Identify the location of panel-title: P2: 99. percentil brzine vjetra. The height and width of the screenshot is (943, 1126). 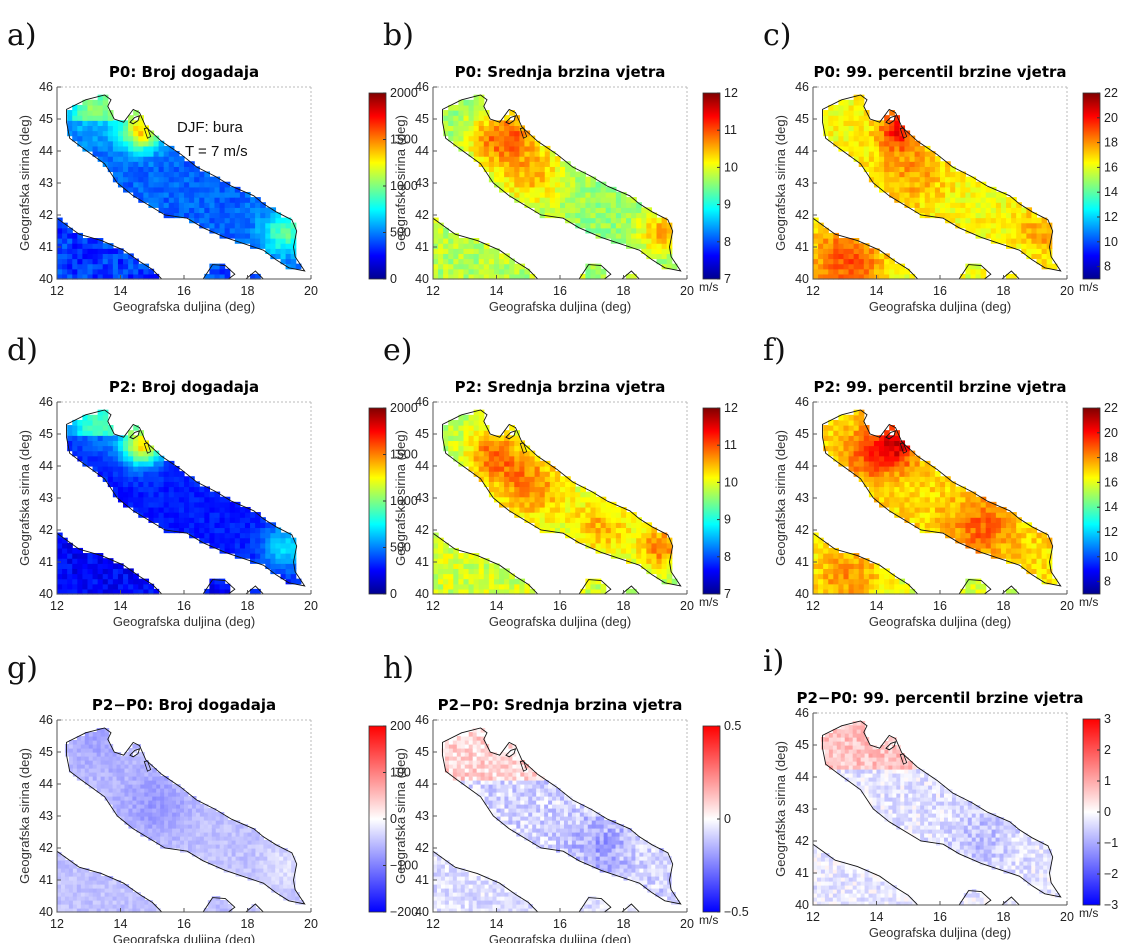
(939, 387).